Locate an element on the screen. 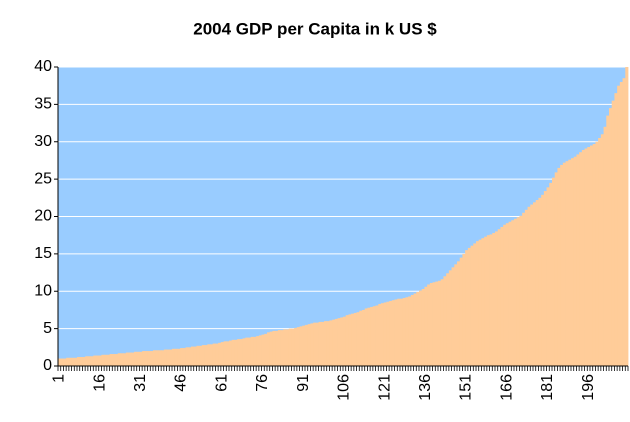 This screenshot has height=422, width=630. y-tick-label: 5 is located at coordinates (47, 328).